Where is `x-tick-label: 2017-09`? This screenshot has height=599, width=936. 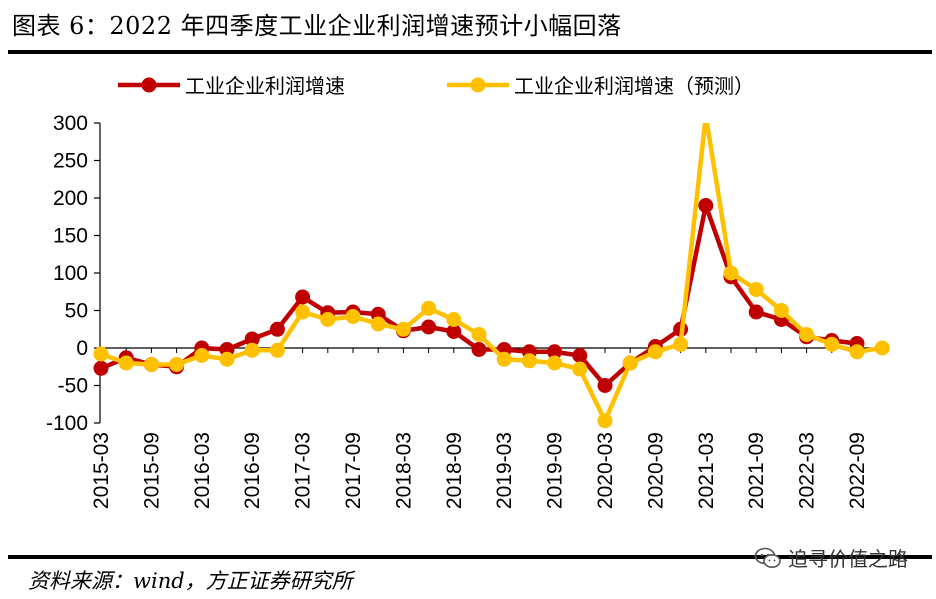 x-tick-label: 2017-09 is located at coordinates (353, 470).